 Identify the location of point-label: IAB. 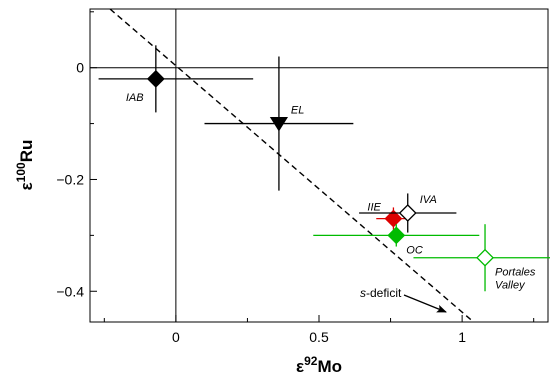
(135, 98).